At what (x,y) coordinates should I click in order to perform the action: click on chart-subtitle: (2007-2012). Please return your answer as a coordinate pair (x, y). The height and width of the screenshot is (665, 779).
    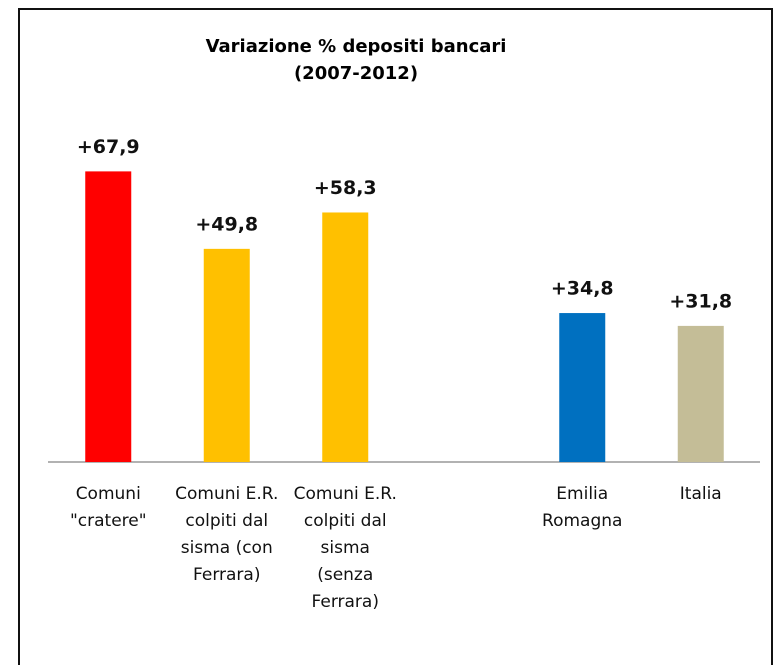
    Looking at the image, I should click on (356, 73).